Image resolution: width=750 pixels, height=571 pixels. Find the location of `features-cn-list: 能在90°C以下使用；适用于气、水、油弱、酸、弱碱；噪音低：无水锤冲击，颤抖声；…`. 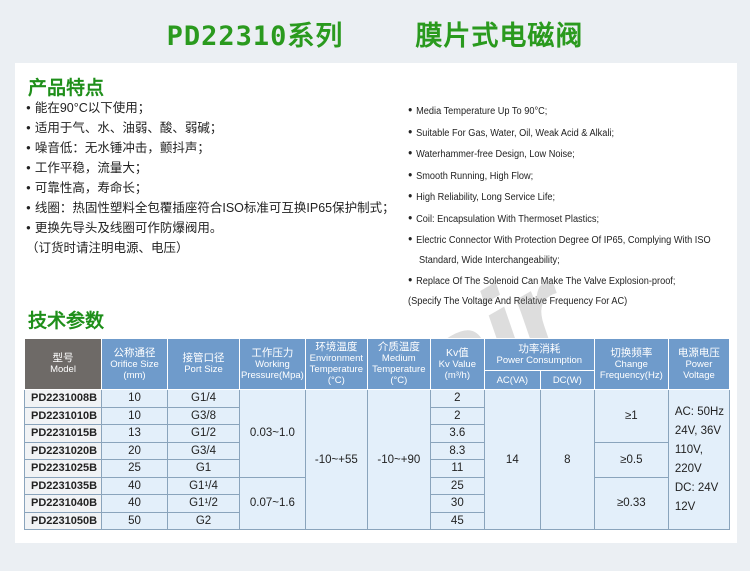

features-cn-list: 能在90°C以下使用；适用于气、水、油弱、酸、弱碱；噪音低：无水锤冲击，颤抖声；… is located at coordinates (210, 178).